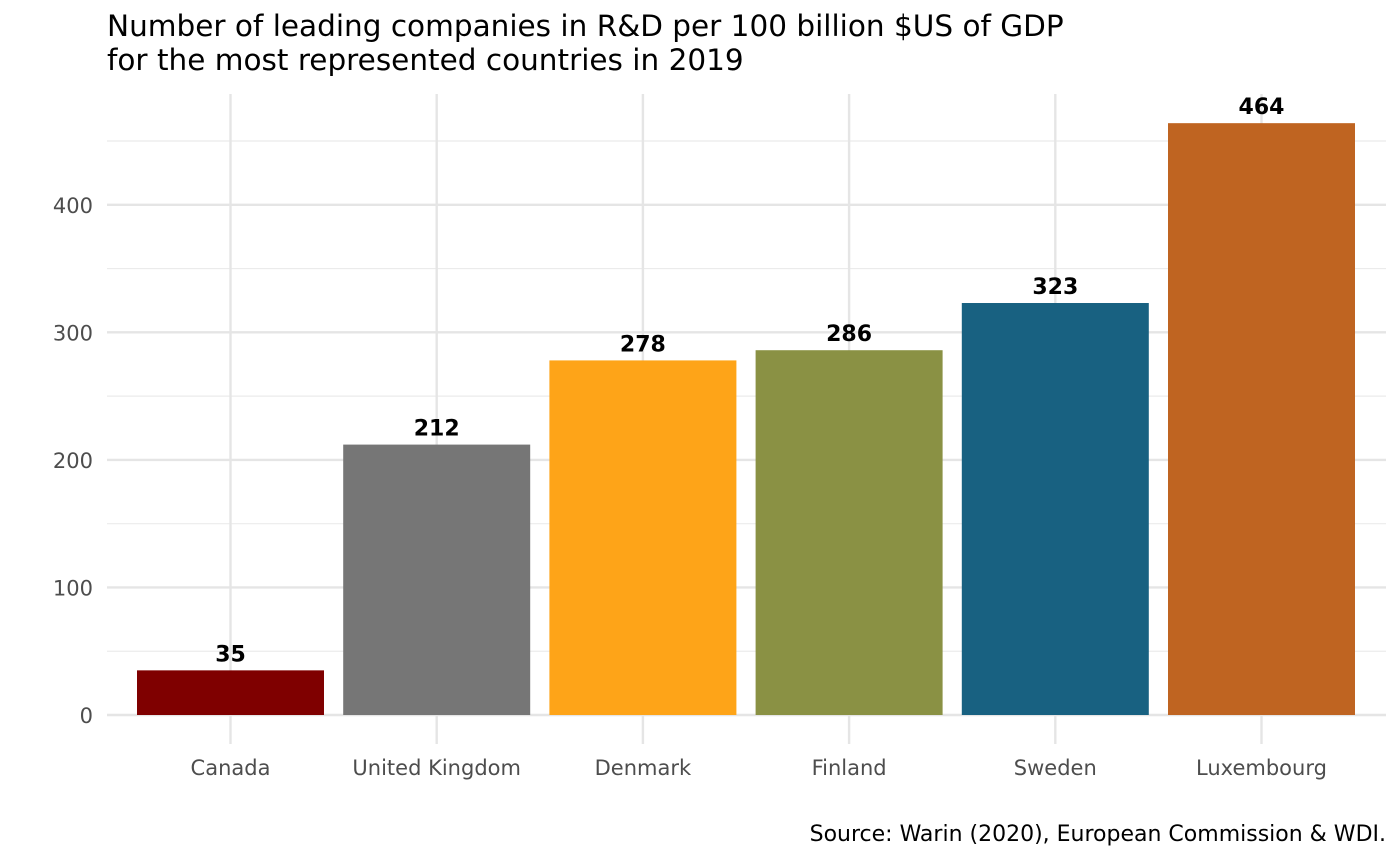 This screenshot has height=865, width=1400. Describe the element at coordinates (231, 768) in the screenshot. I see `x-tick-label: Canada` at that location.